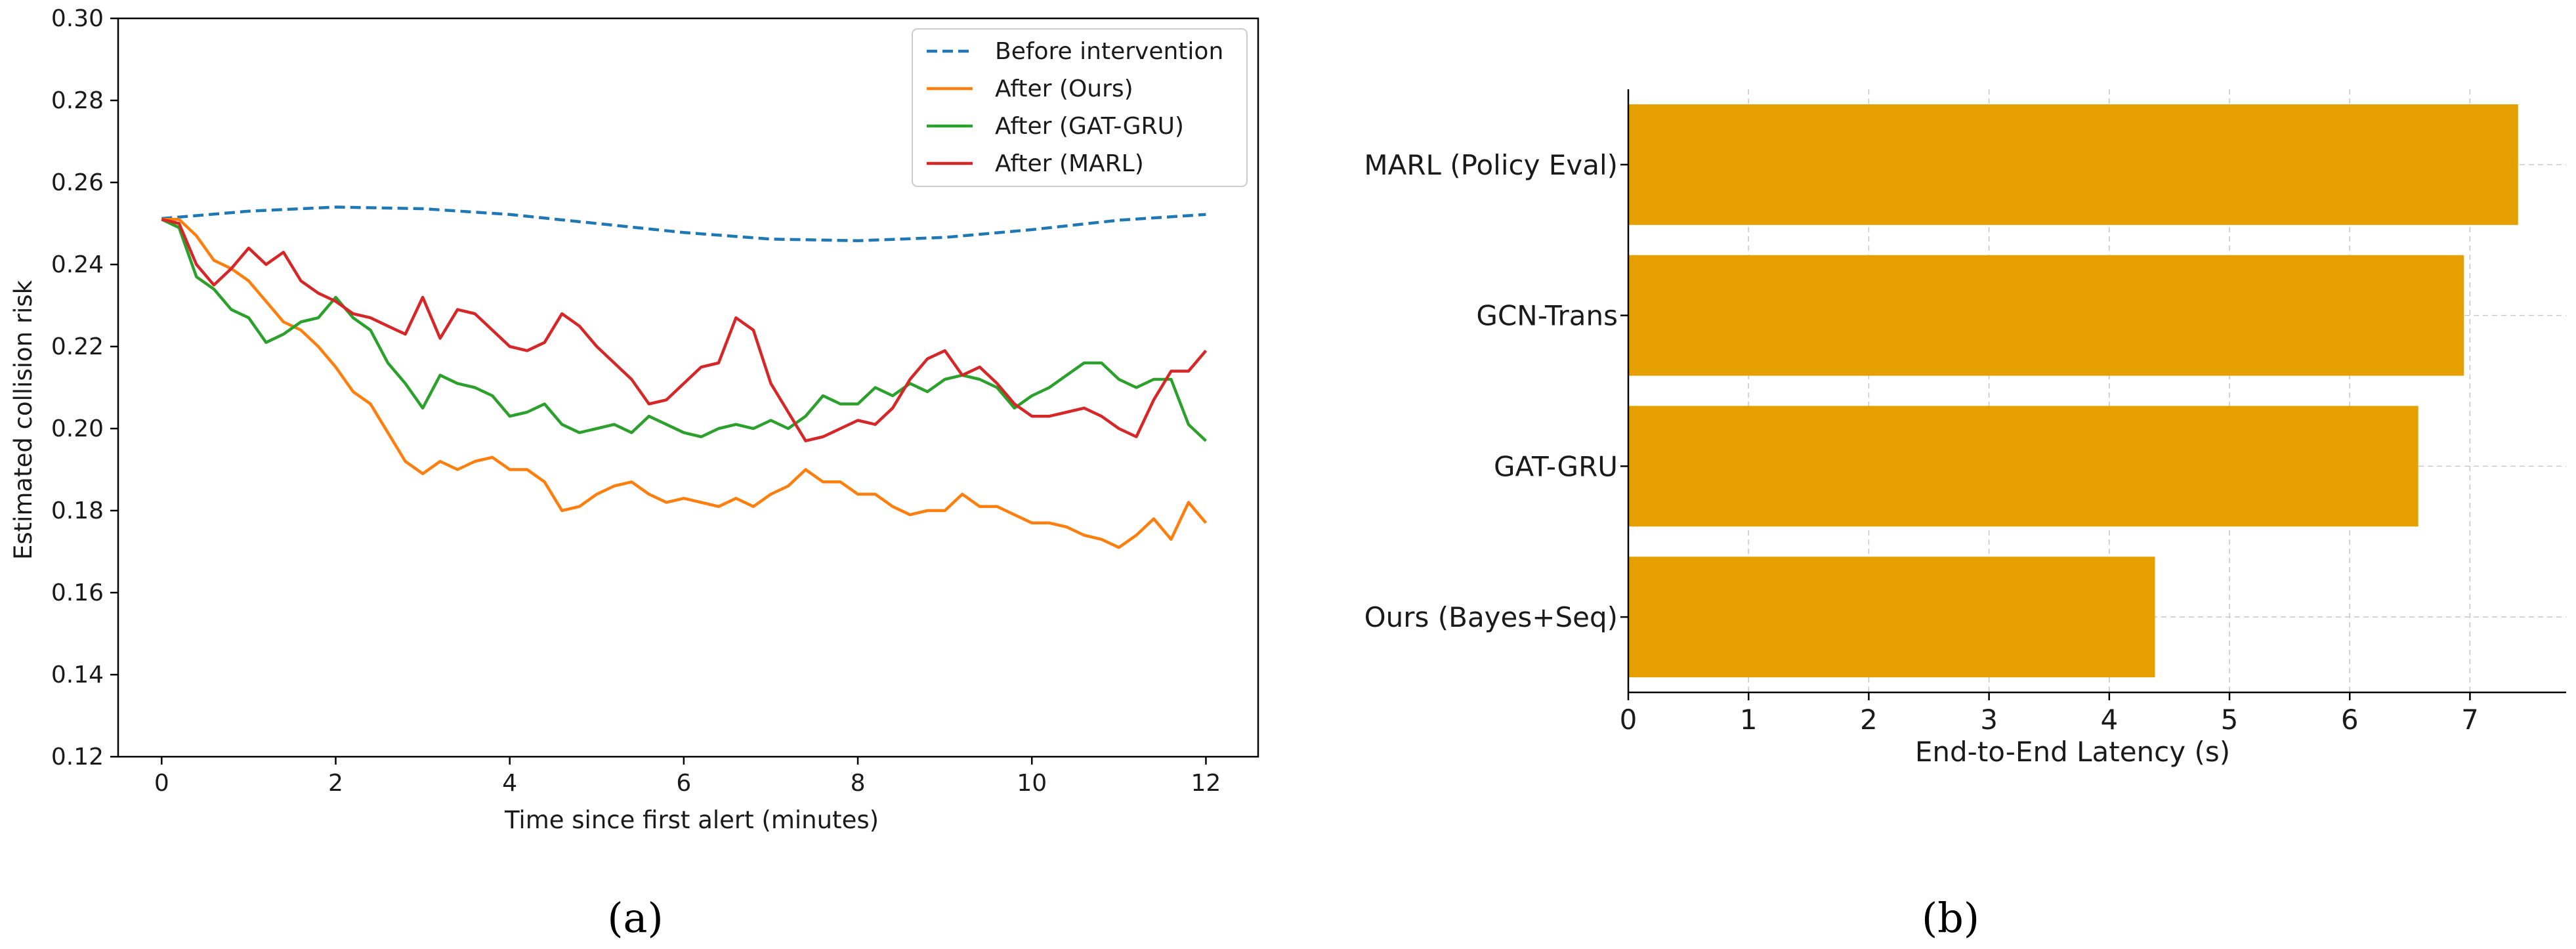 This screenshot has height=949, width=2576. I want to click on x-tick-label-b: 5, so click(2230, 720).